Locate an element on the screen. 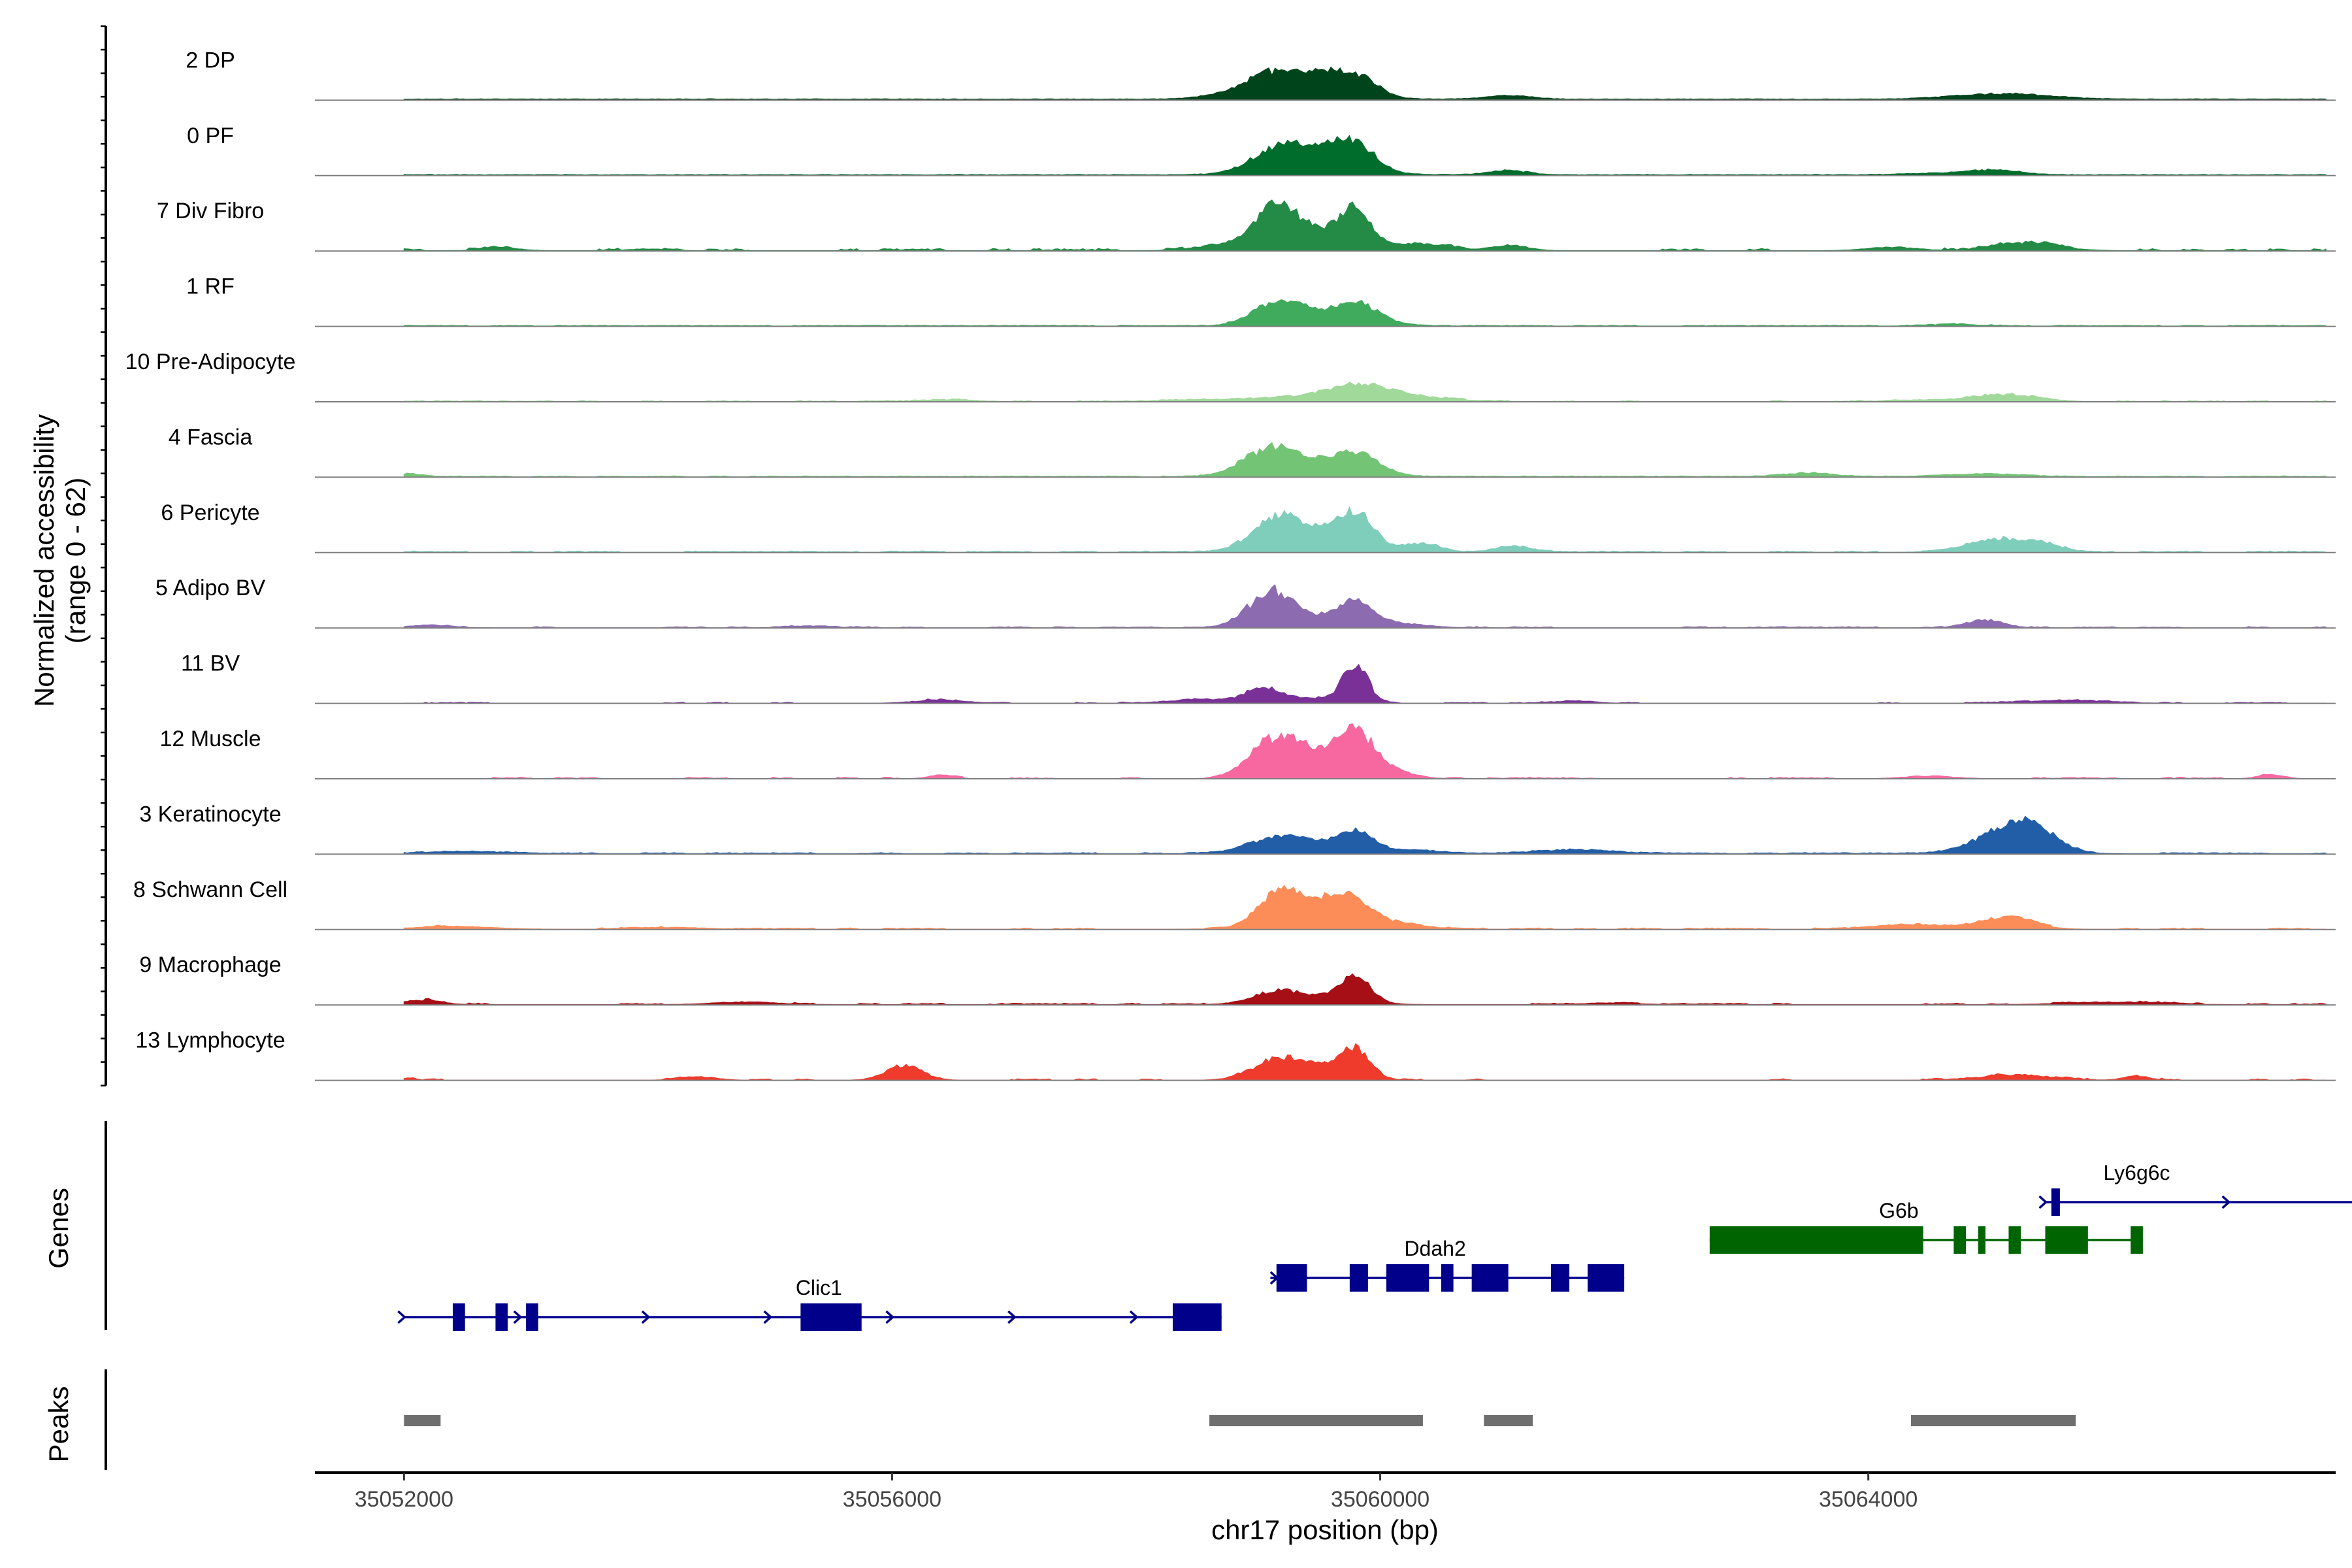  track-label: 7 Div Fibro is located at coordinates (210, 211).